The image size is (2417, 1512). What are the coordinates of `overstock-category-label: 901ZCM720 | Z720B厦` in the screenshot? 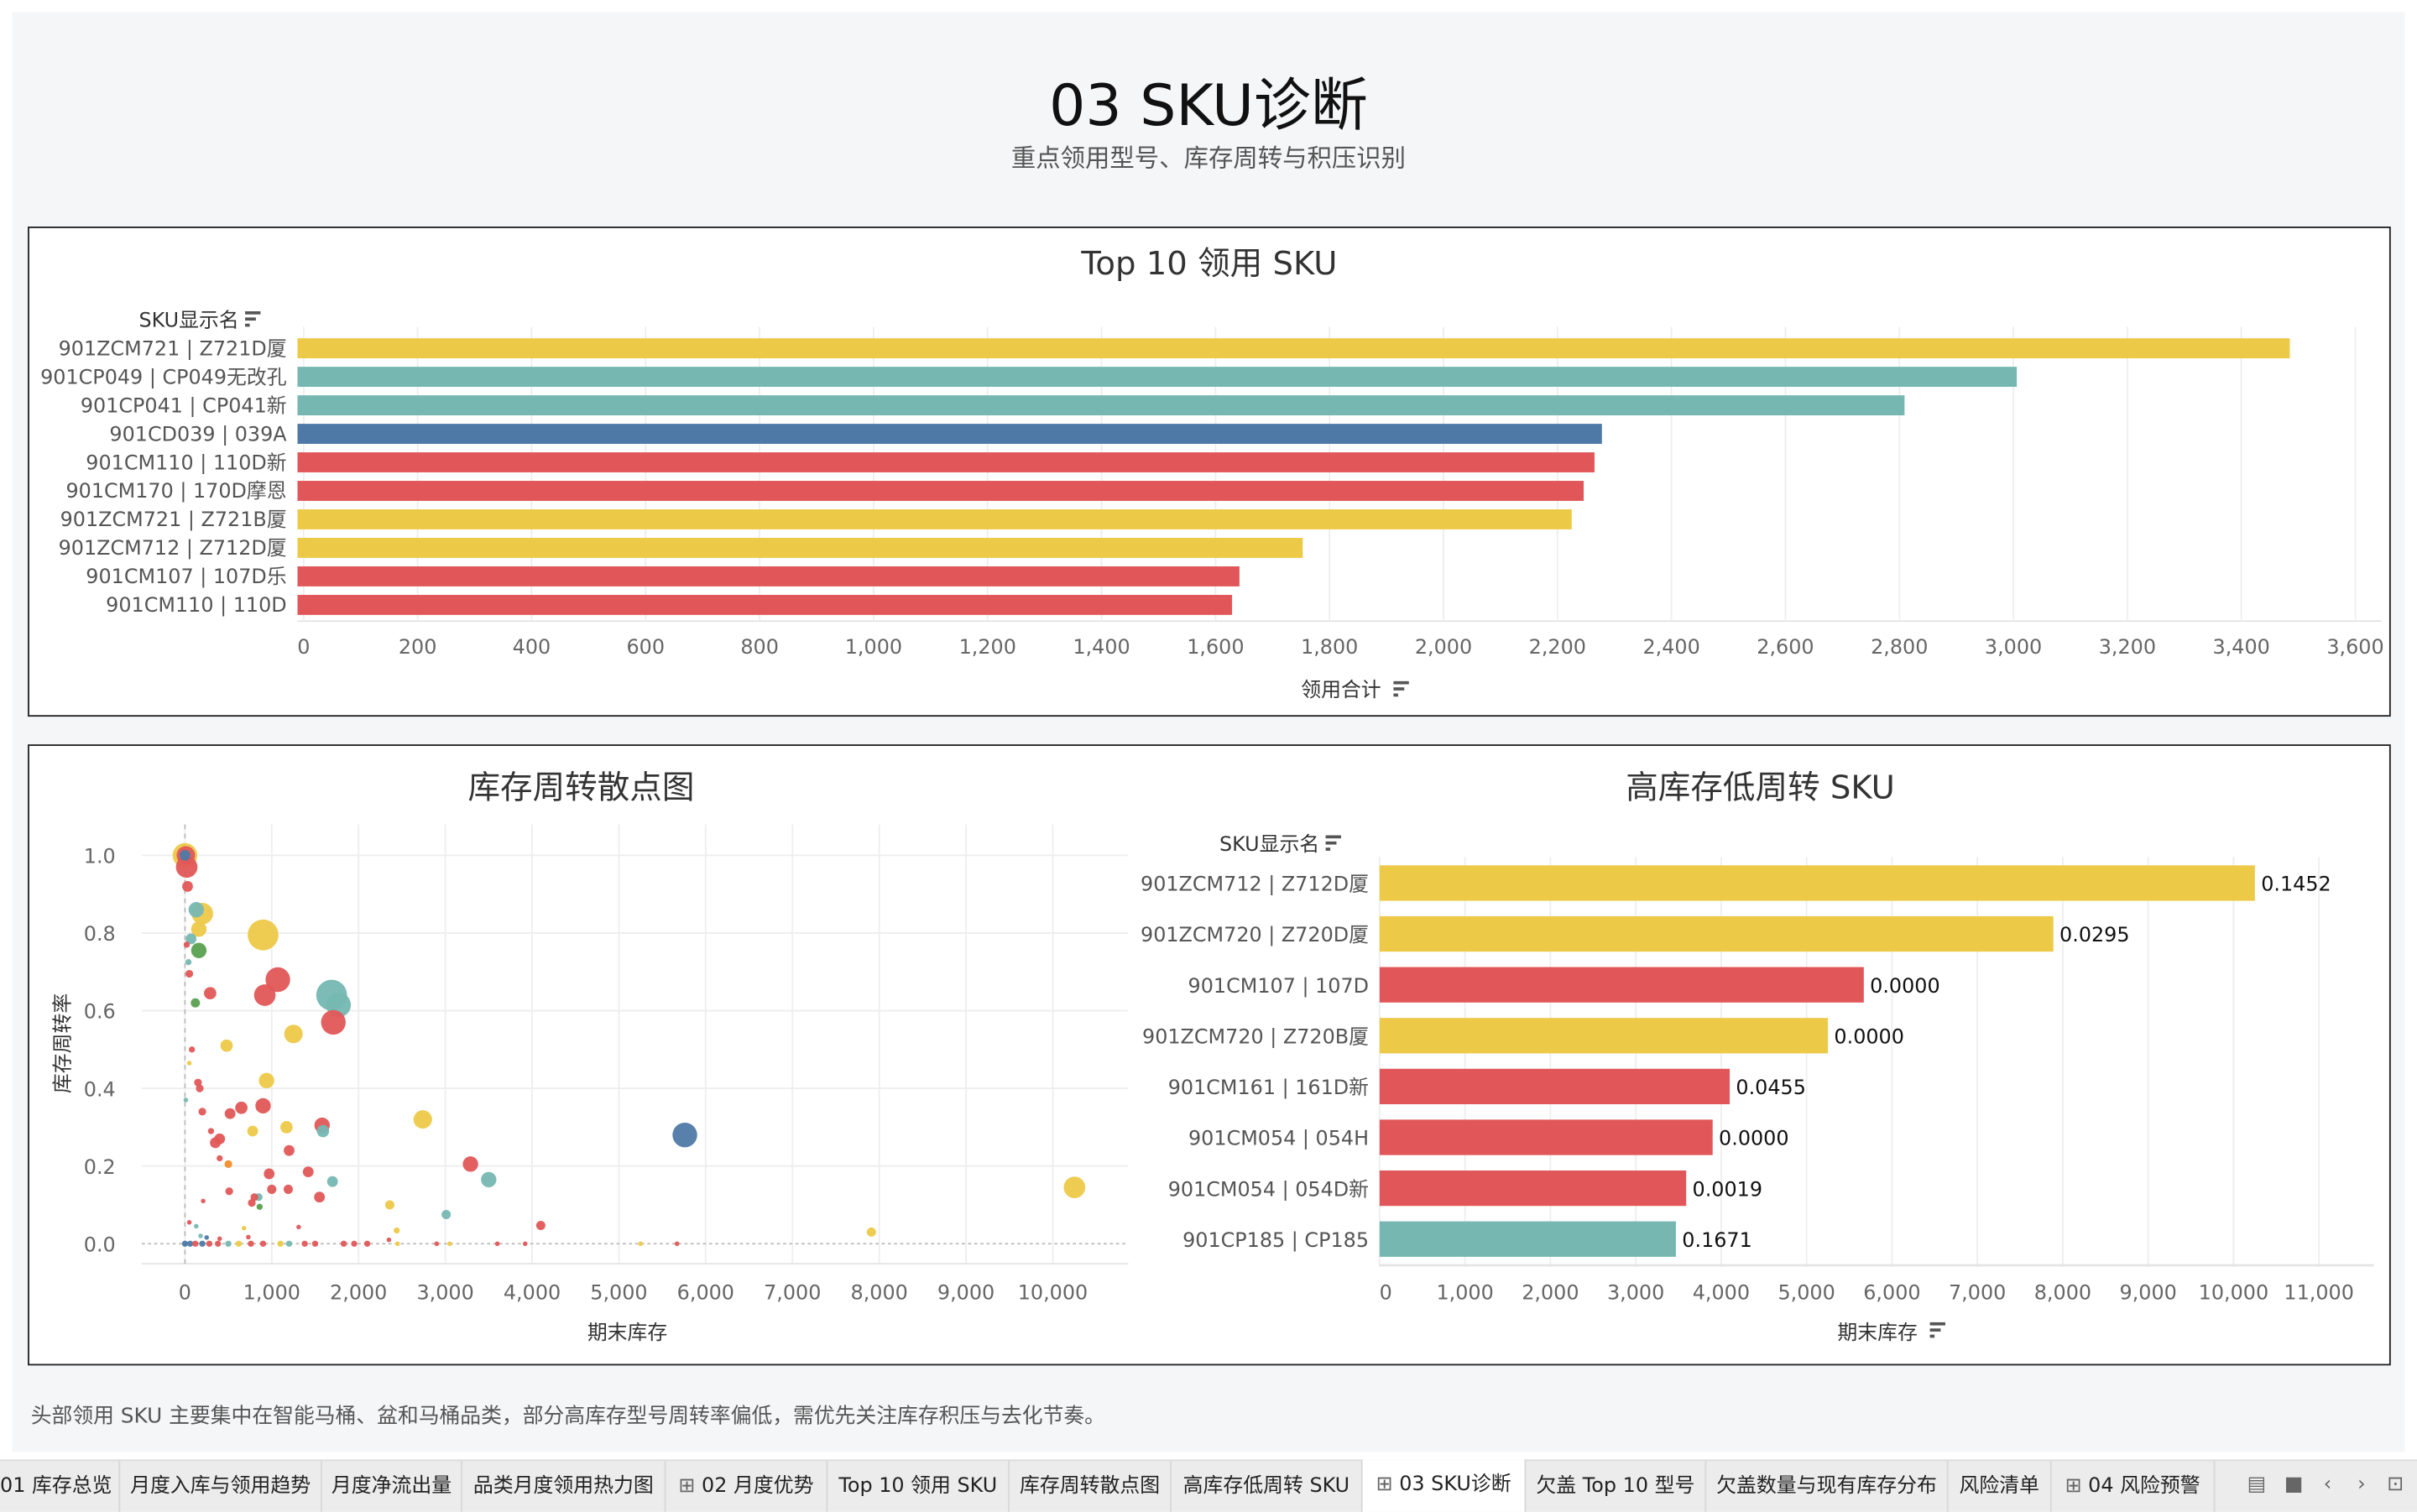 It's located at (1255, 1036).